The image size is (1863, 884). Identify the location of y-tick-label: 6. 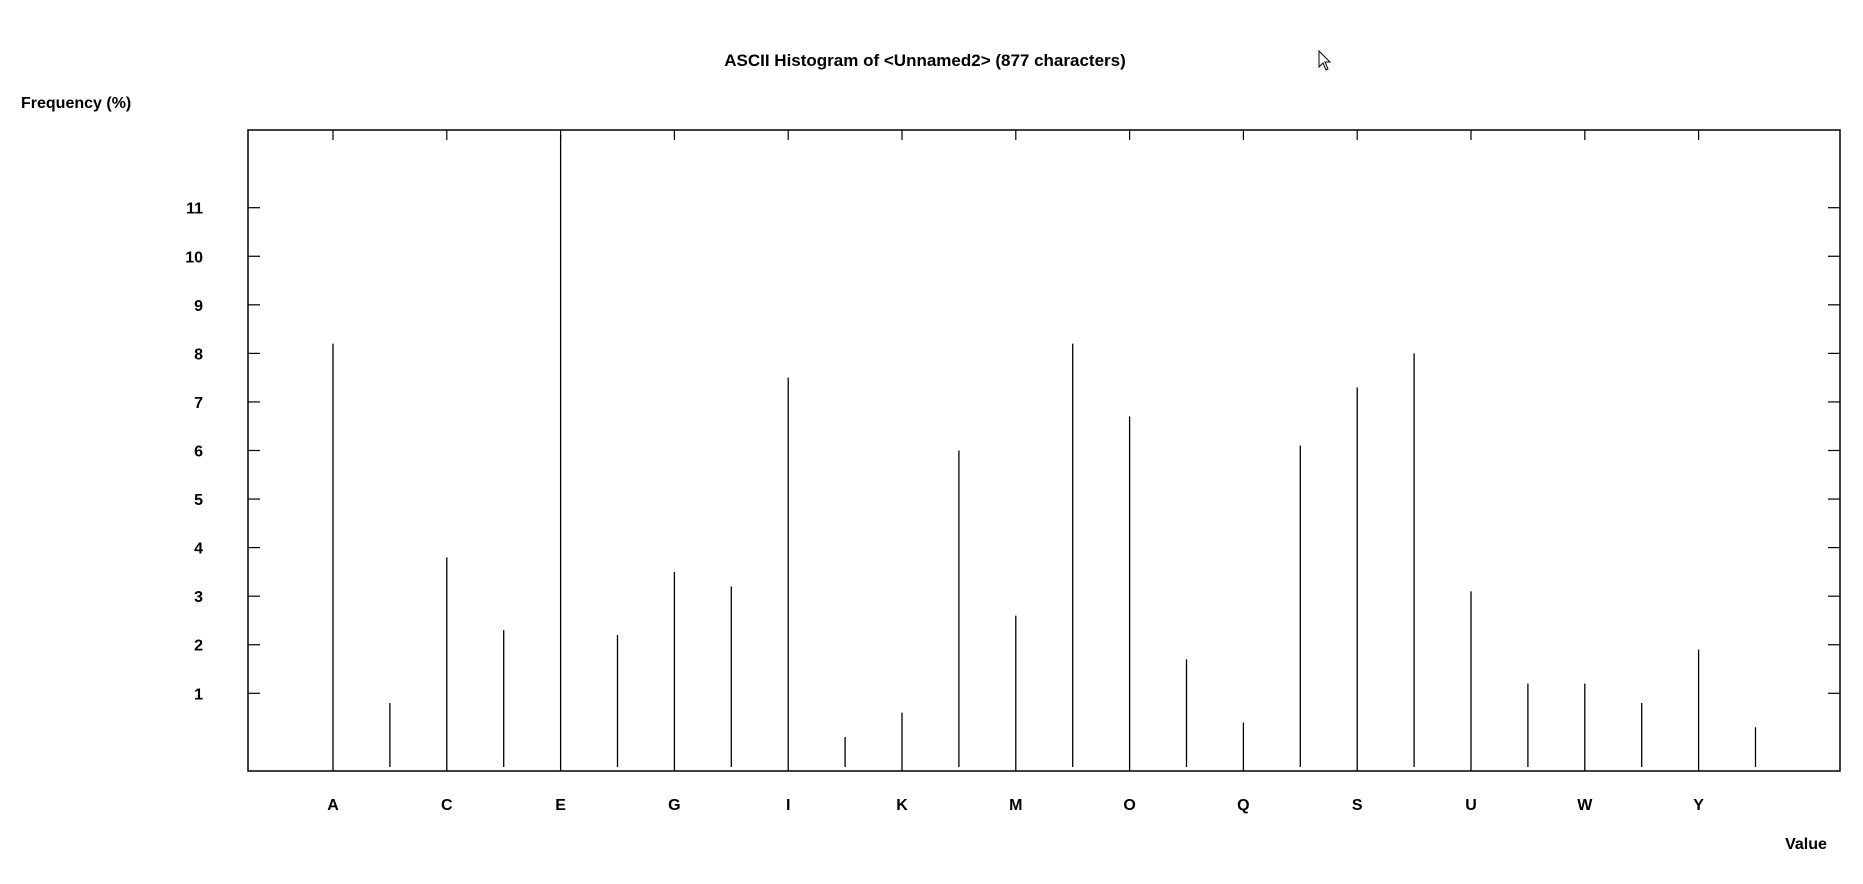
(198, 452).